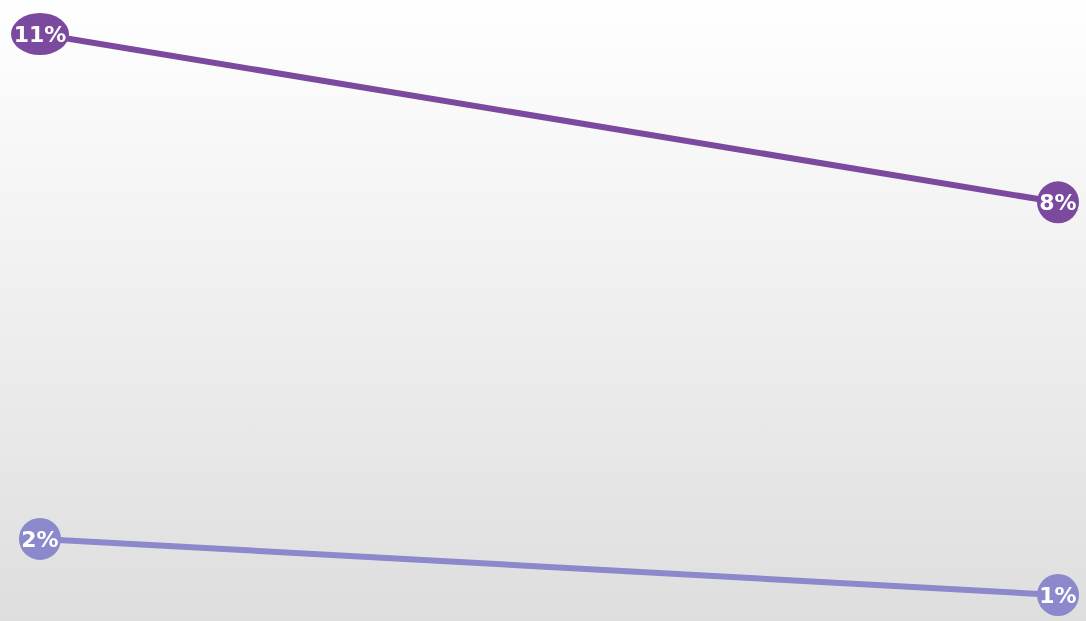 Image resolution: width=1086 pixels, height=621 pixels. What do you see at coordinates (40, 539) in the screenshot?
I see `data-label: 2%` at bounding box center [40, 539].